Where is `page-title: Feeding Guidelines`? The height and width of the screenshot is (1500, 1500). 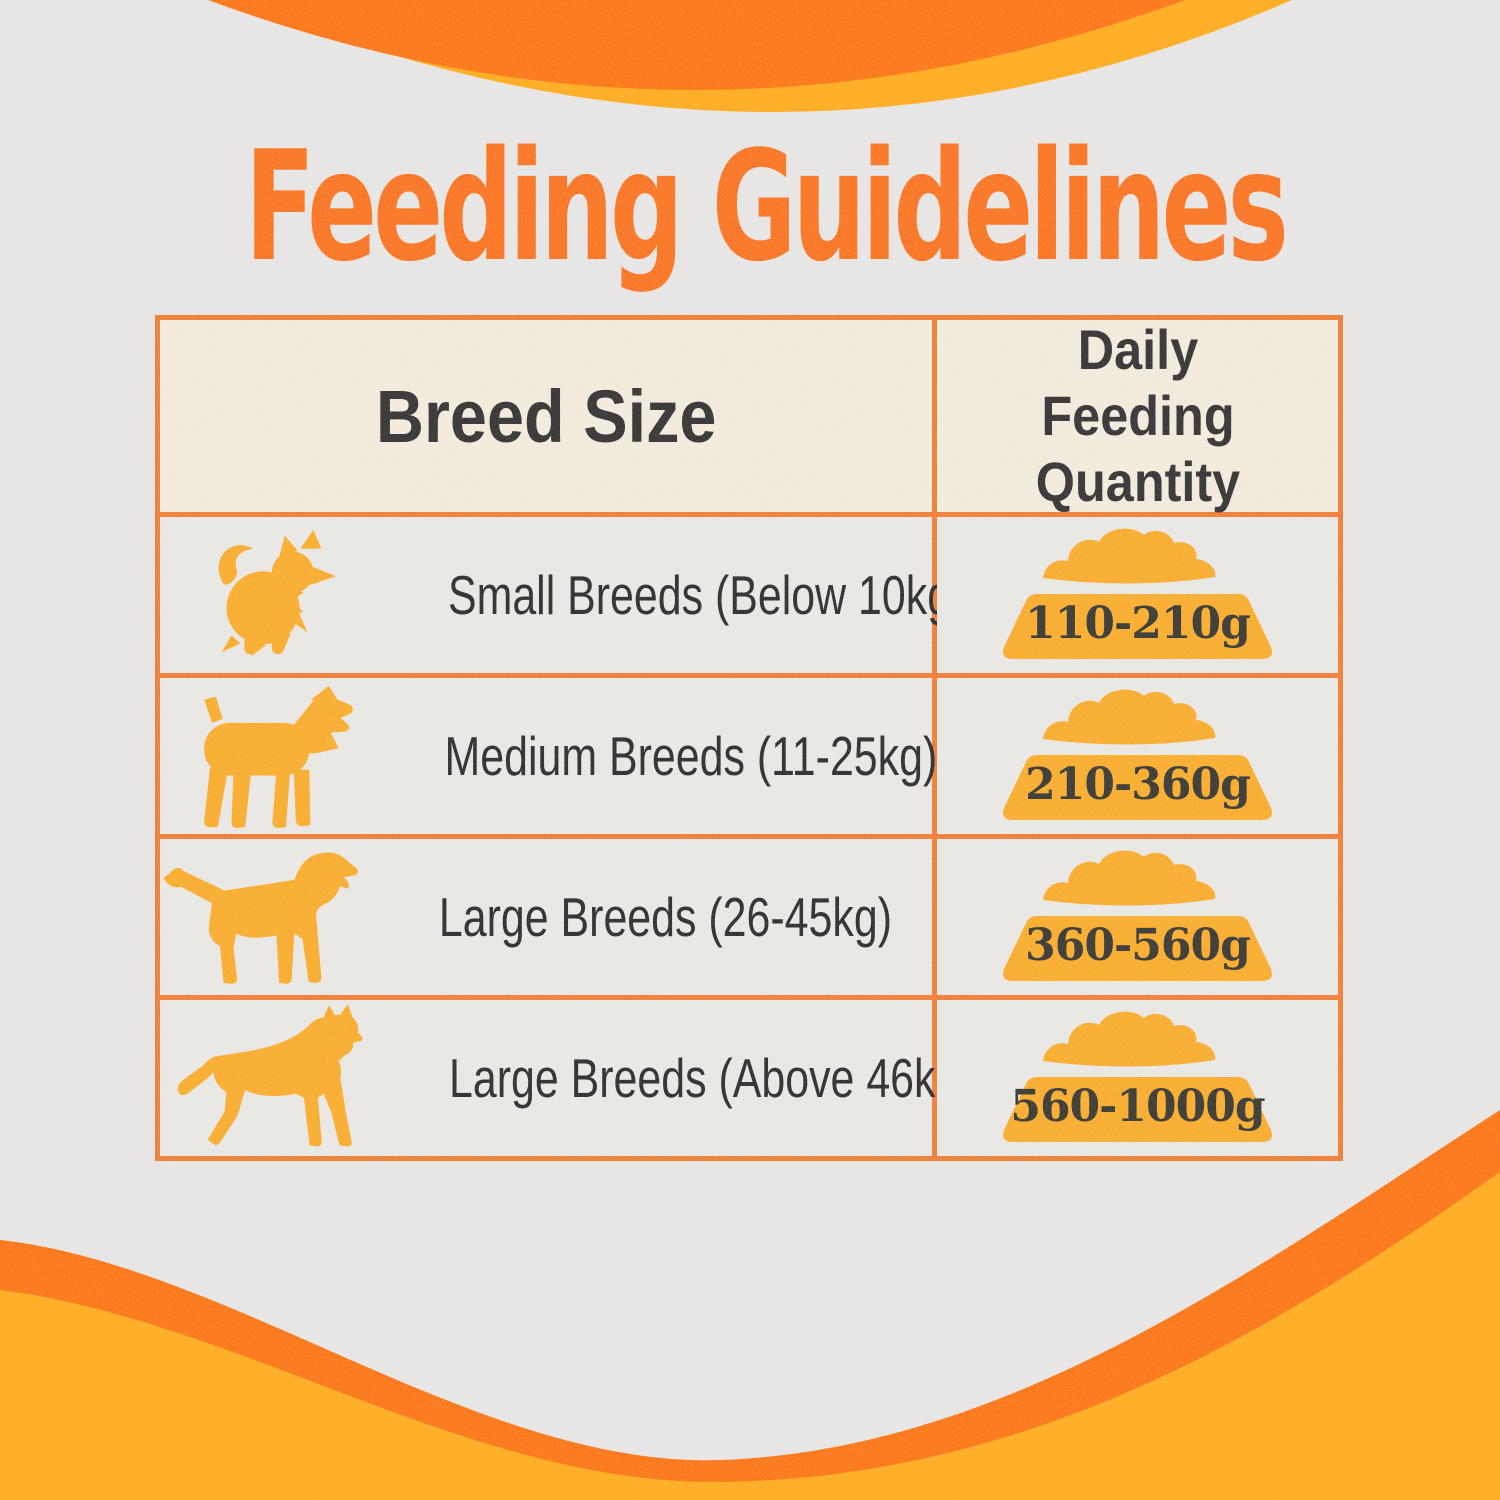 page-title: Feeding Guidelines is located at coordinates (766, 206).